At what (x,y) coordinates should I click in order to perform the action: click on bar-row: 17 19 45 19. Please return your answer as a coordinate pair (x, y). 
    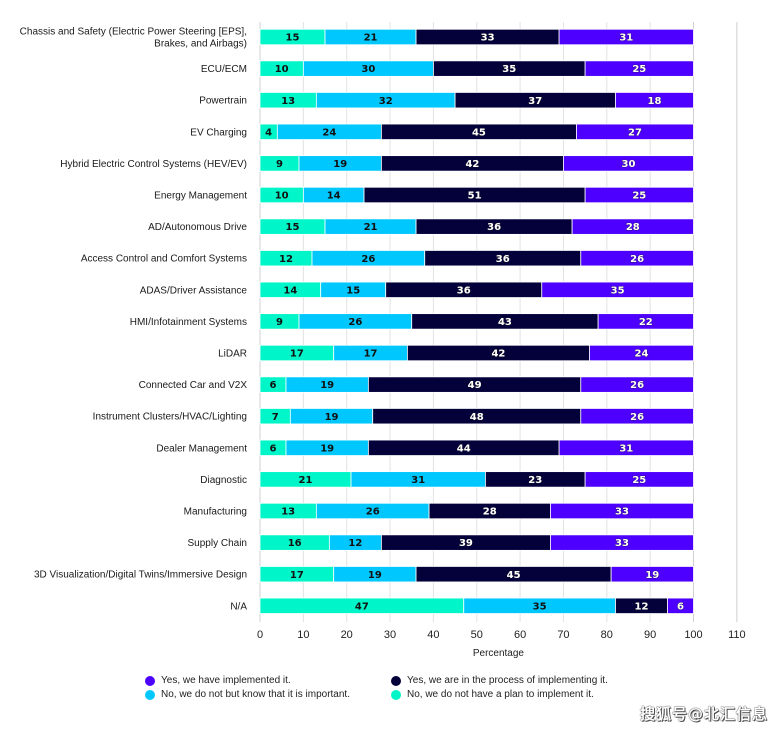
    Looking at the image, I should click on (476, 574).